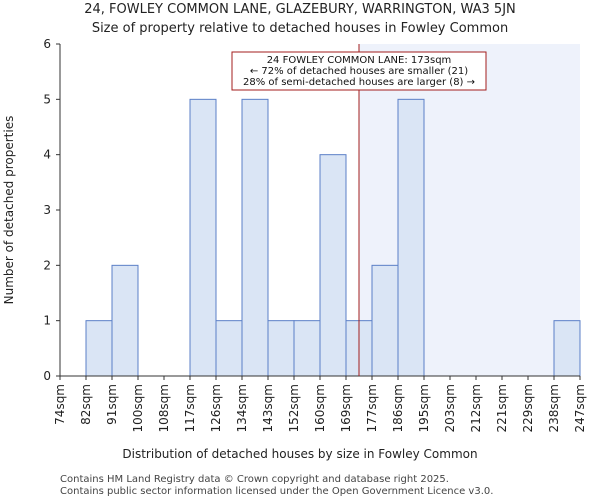  Describe the element at coordinates (47, 265) in the screenshot. I see `y-tick-label: 2` at that location.